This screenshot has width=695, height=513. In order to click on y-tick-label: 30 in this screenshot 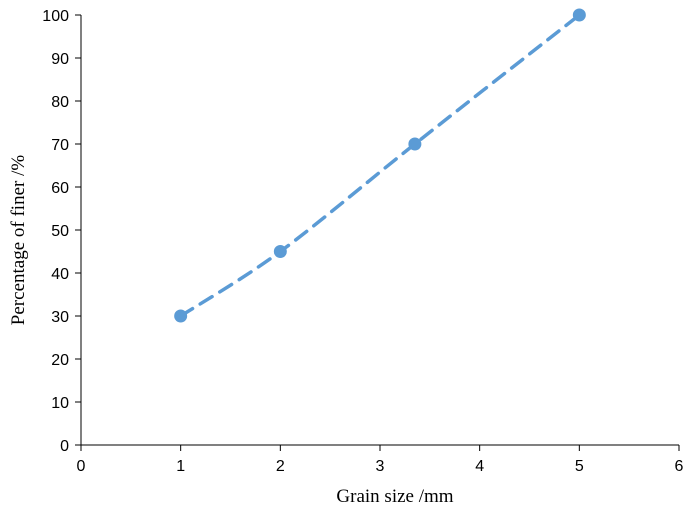, I will do `click(60, 317)`.